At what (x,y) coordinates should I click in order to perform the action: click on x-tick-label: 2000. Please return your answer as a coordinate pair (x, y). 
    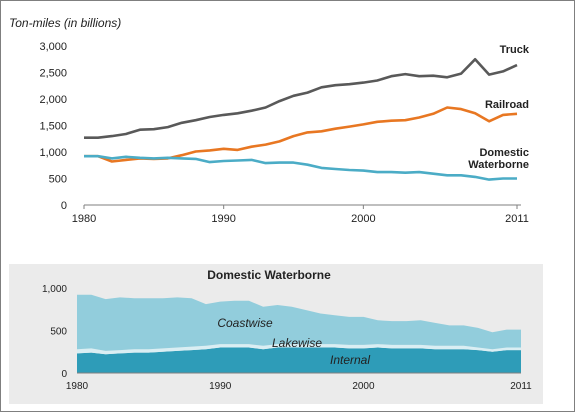
    Looking at the image, I should click on (363, 219).